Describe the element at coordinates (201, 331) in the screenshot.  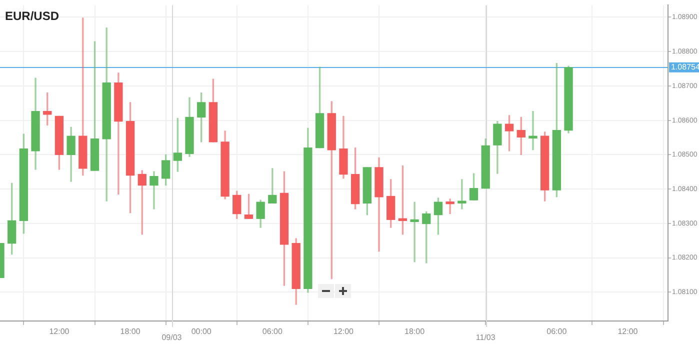
I see `x-tick-label: 00:00` at that location.